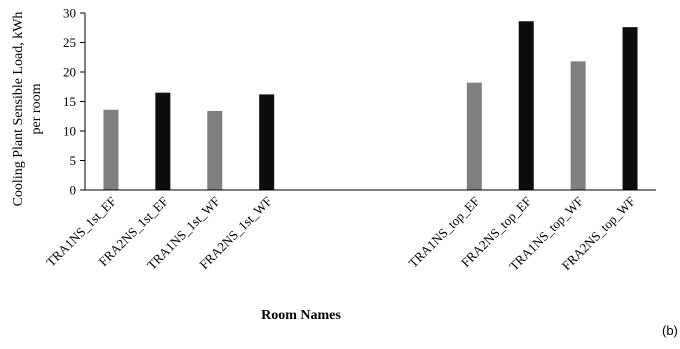 The image size is (680, 349). What do you see at coordinates (69, 131) in the screenshot?
I see `y-tick-label: 10` at bounding box center [69, 131].